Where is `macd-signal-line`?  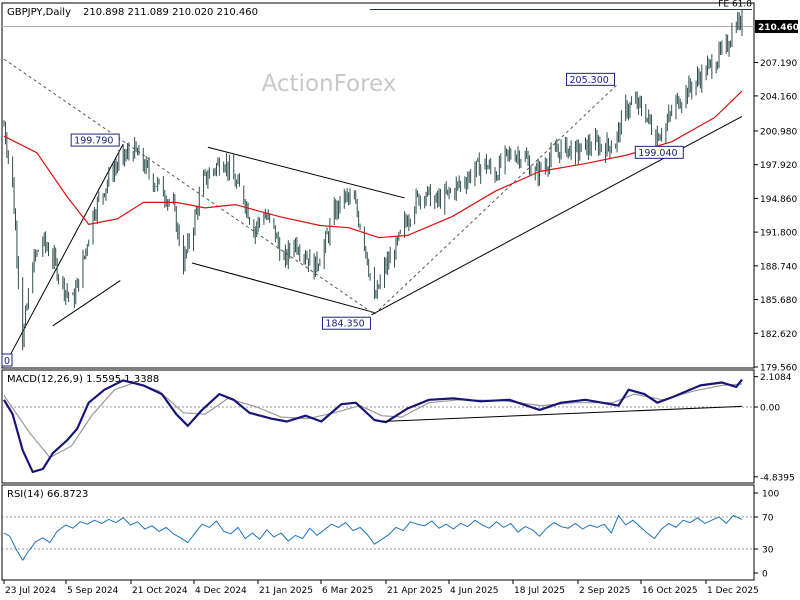
macd-signal-line is located at coordinates (373, 420).